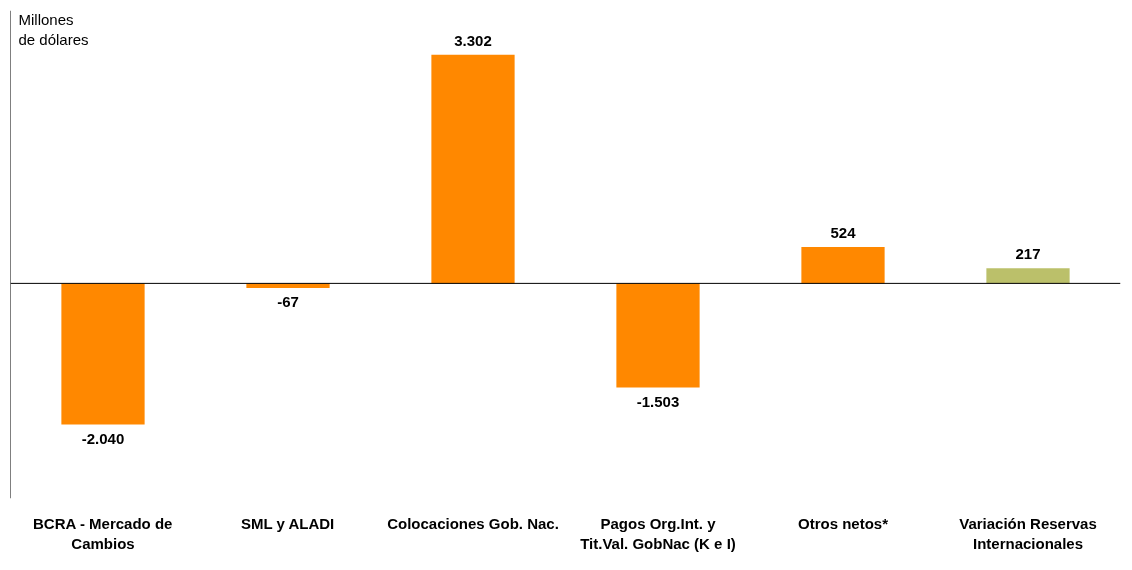 The image size is (1132, 570). What do you see at coordinates (102, 533) in the screenshot?
I see `x-tick-label: BCRA - Mercado de Cambios` at bounding box center [102, 533].